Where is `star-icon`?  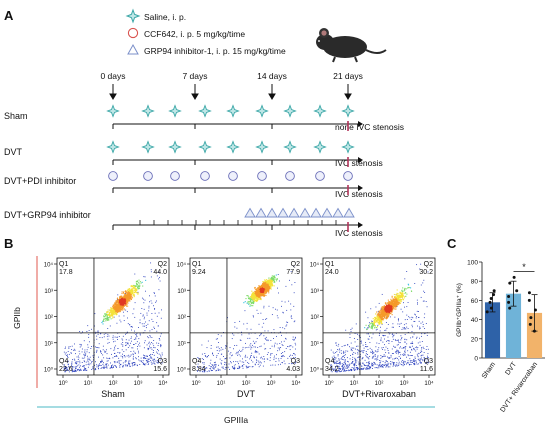 star-icon is located at coordinates (113, 147).